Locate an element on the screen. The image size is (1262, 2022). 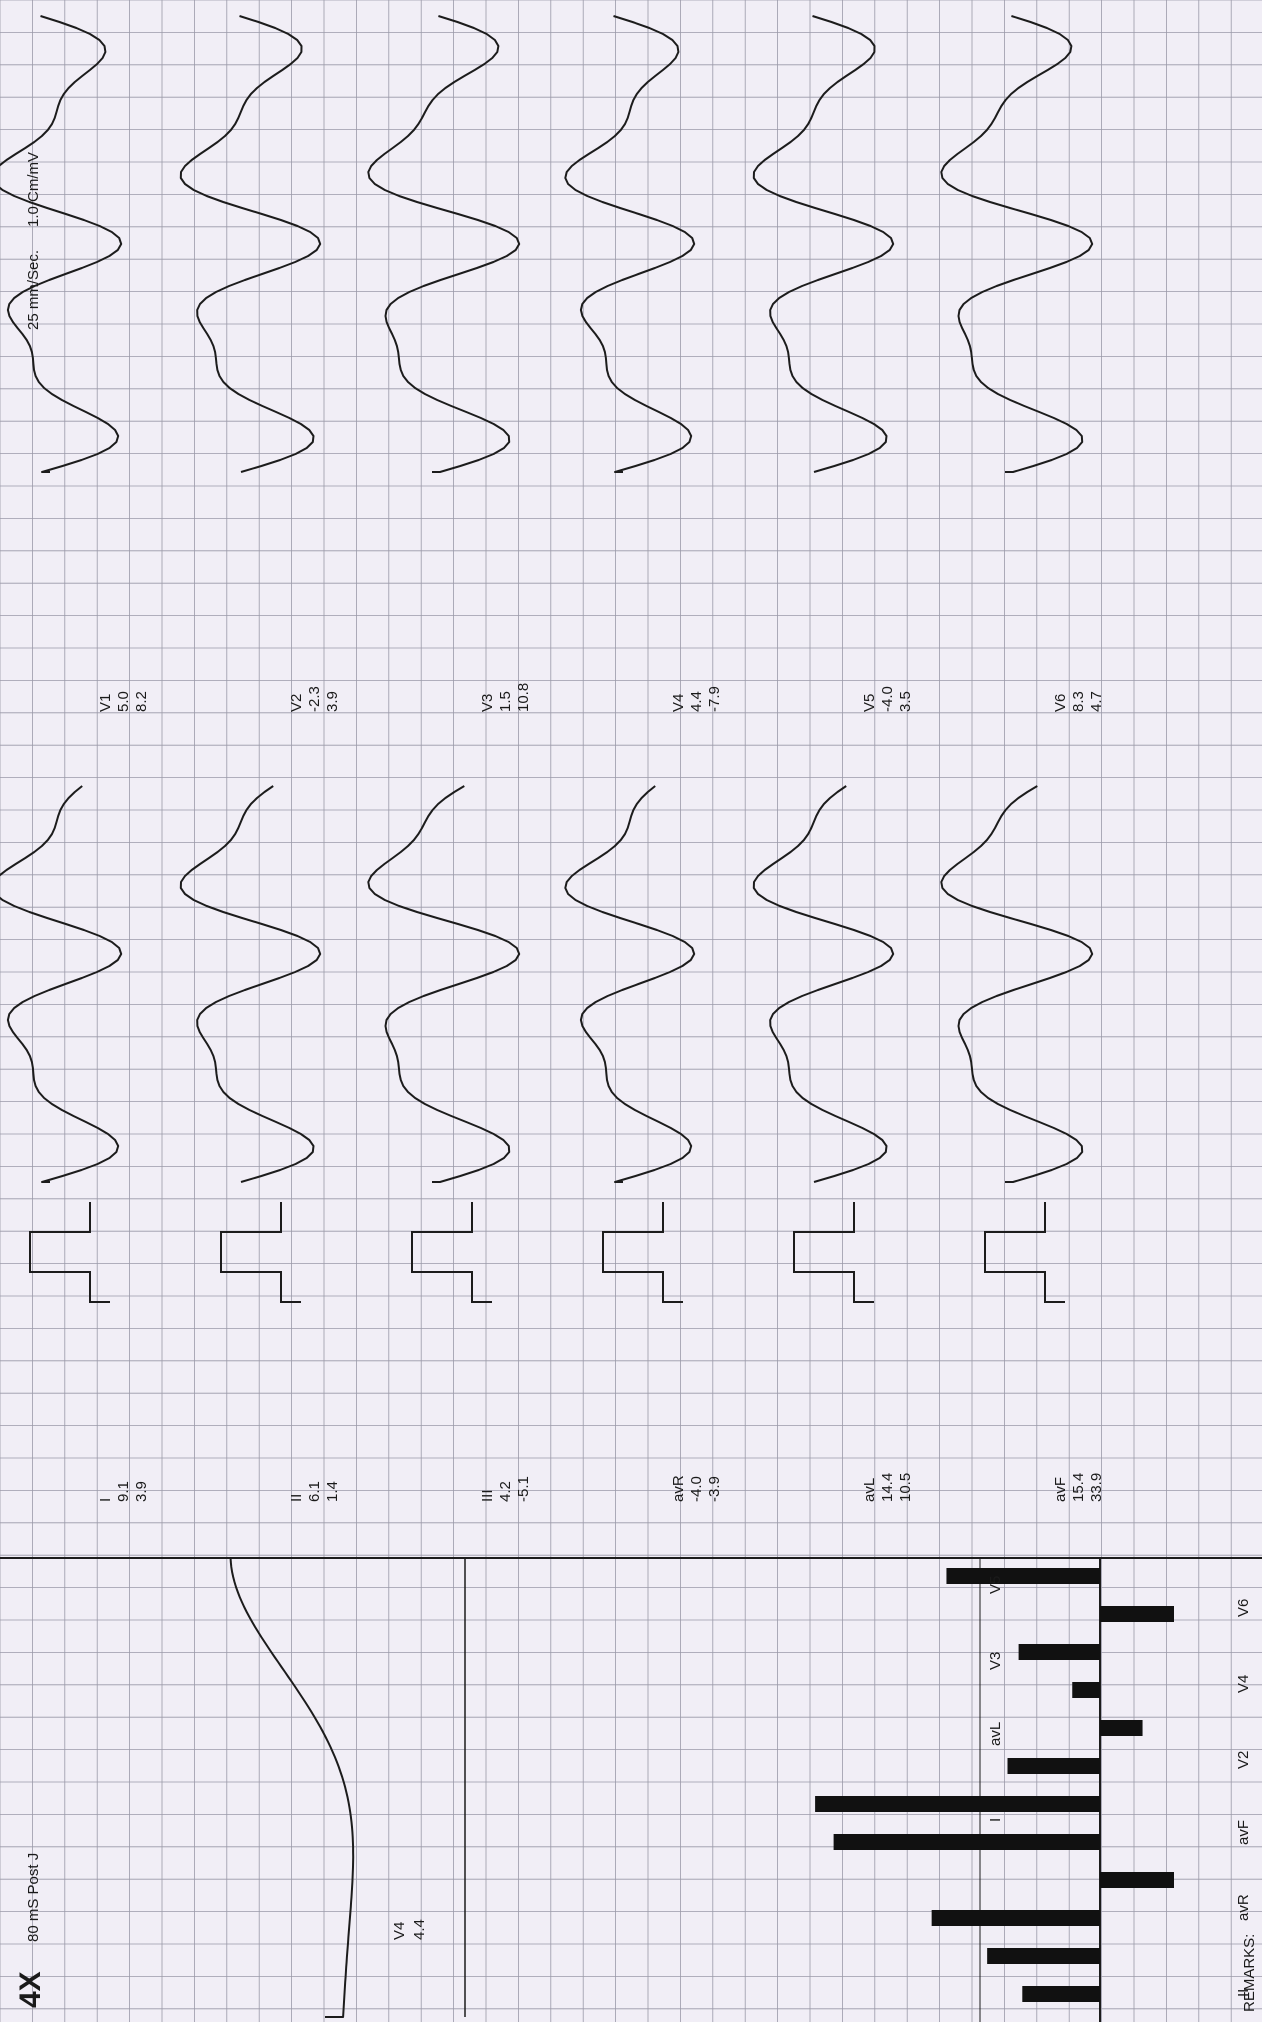
trace-III is located at coordinates (444, 984).